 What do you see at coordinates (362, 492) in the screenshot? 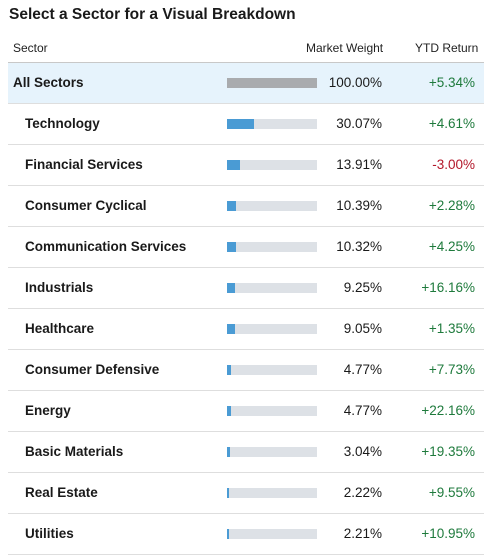
I see `weight-label: 2.22%` at bounding box center [362, 492].